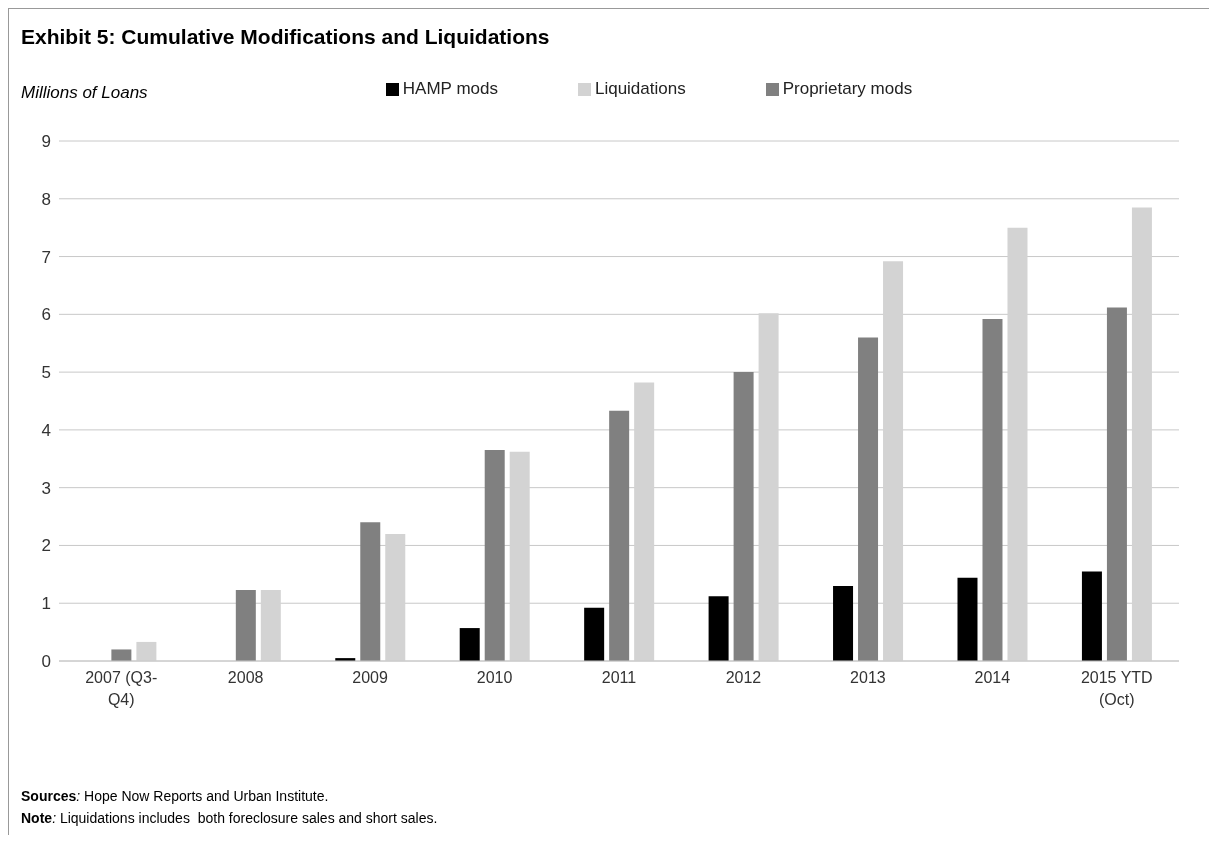 The width and height of the screenshot is (1221, 842). What do you see at coordinates (245, 677) in the screenshot?
I see `x-tick-label: 2008` at bounding box center [245, 677].